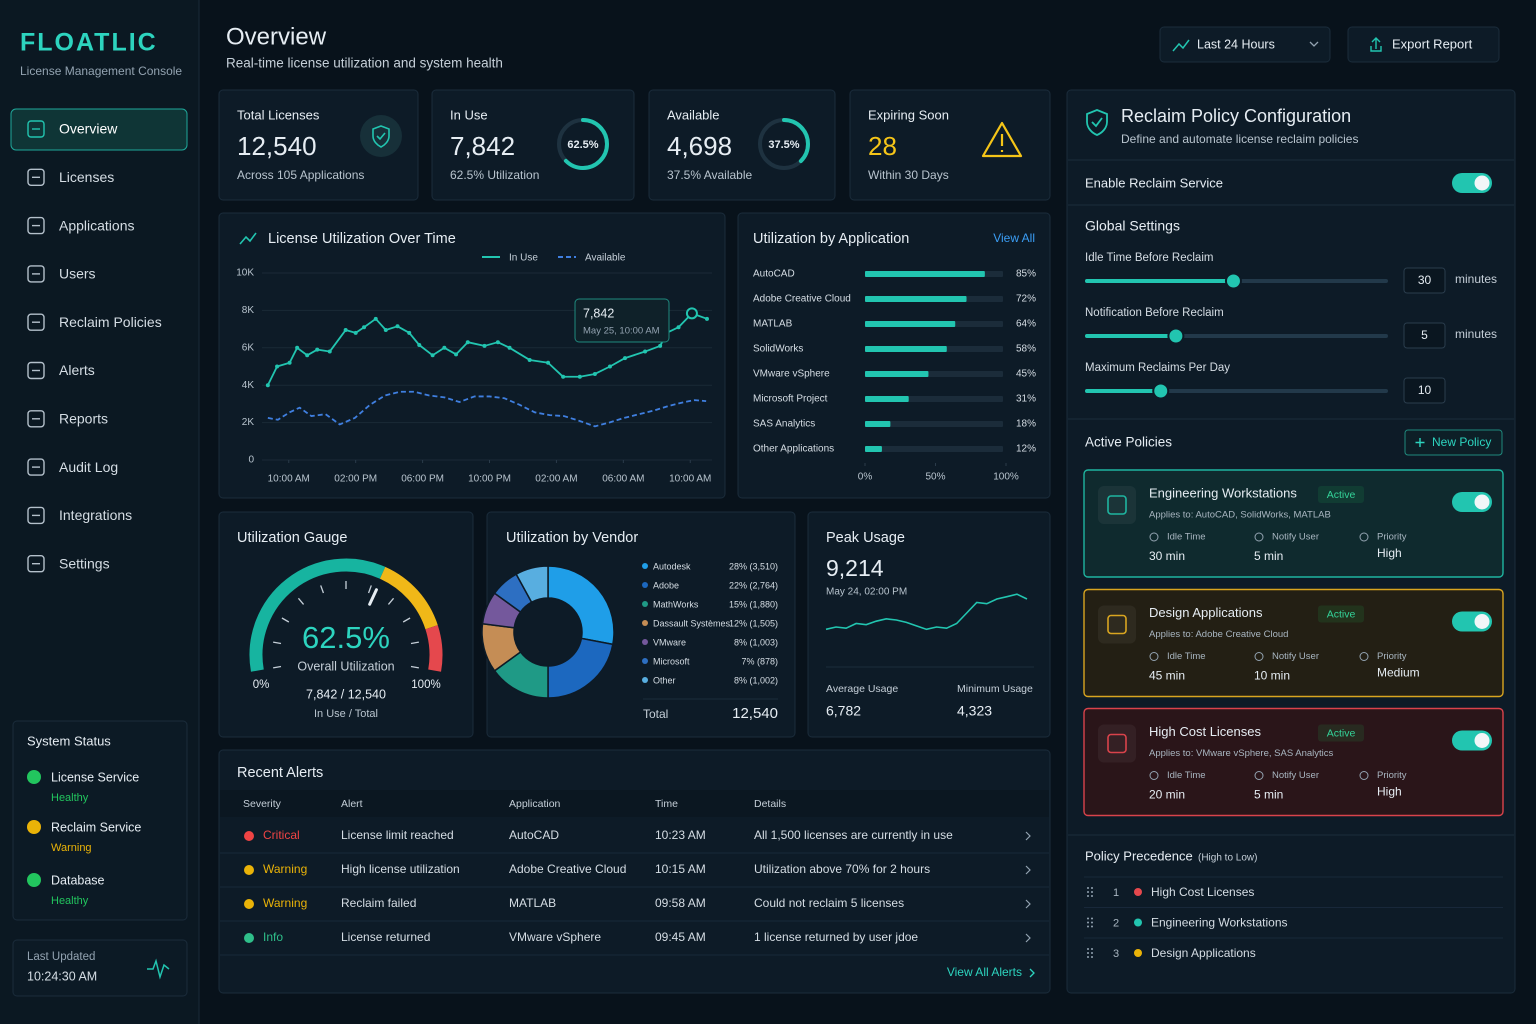 This screenshot has width=1536, height=1024. I want to click on y-tick-label: 8K, so click(248, 310).